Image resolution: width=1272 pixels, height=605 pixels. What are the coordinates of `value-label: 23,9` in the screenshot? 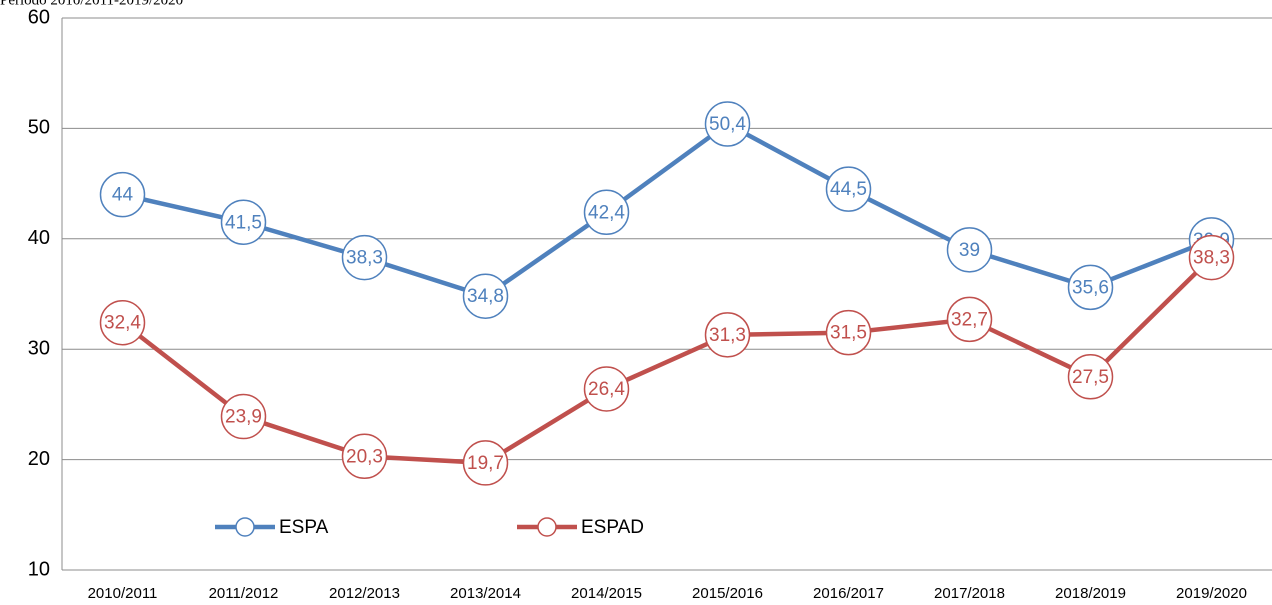 It's located at (243, 417).